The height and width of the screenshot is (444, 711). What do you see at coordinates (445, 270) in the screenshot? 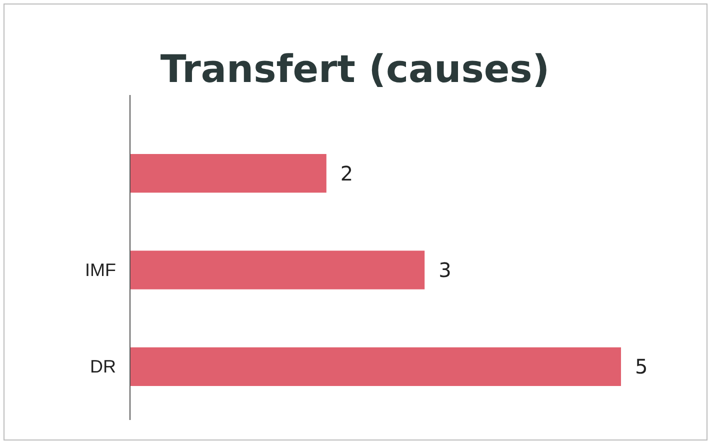
I see `data-label: 3` at bounding box center [445, 270].